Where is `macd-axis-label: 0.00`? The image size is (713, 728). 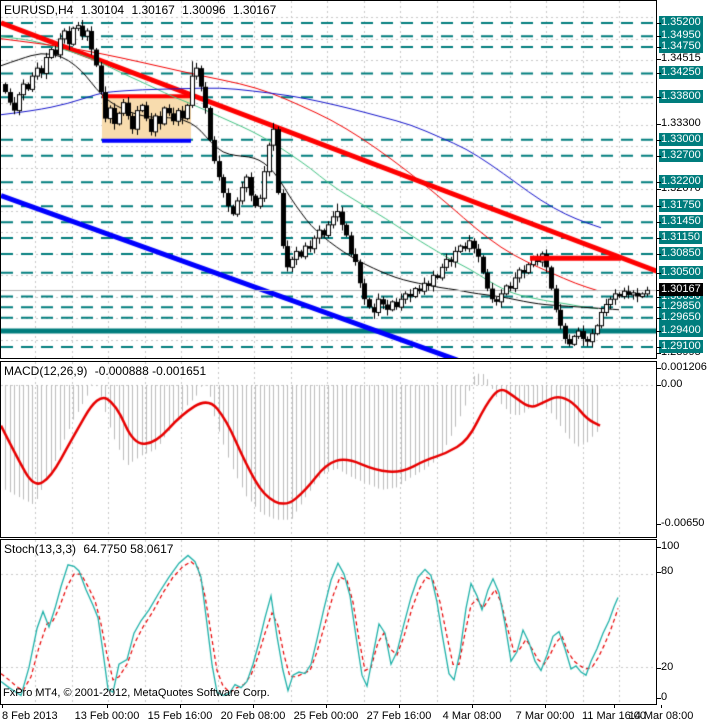 macd-axis-label: 0.00 is located at coordinates (672, 384).